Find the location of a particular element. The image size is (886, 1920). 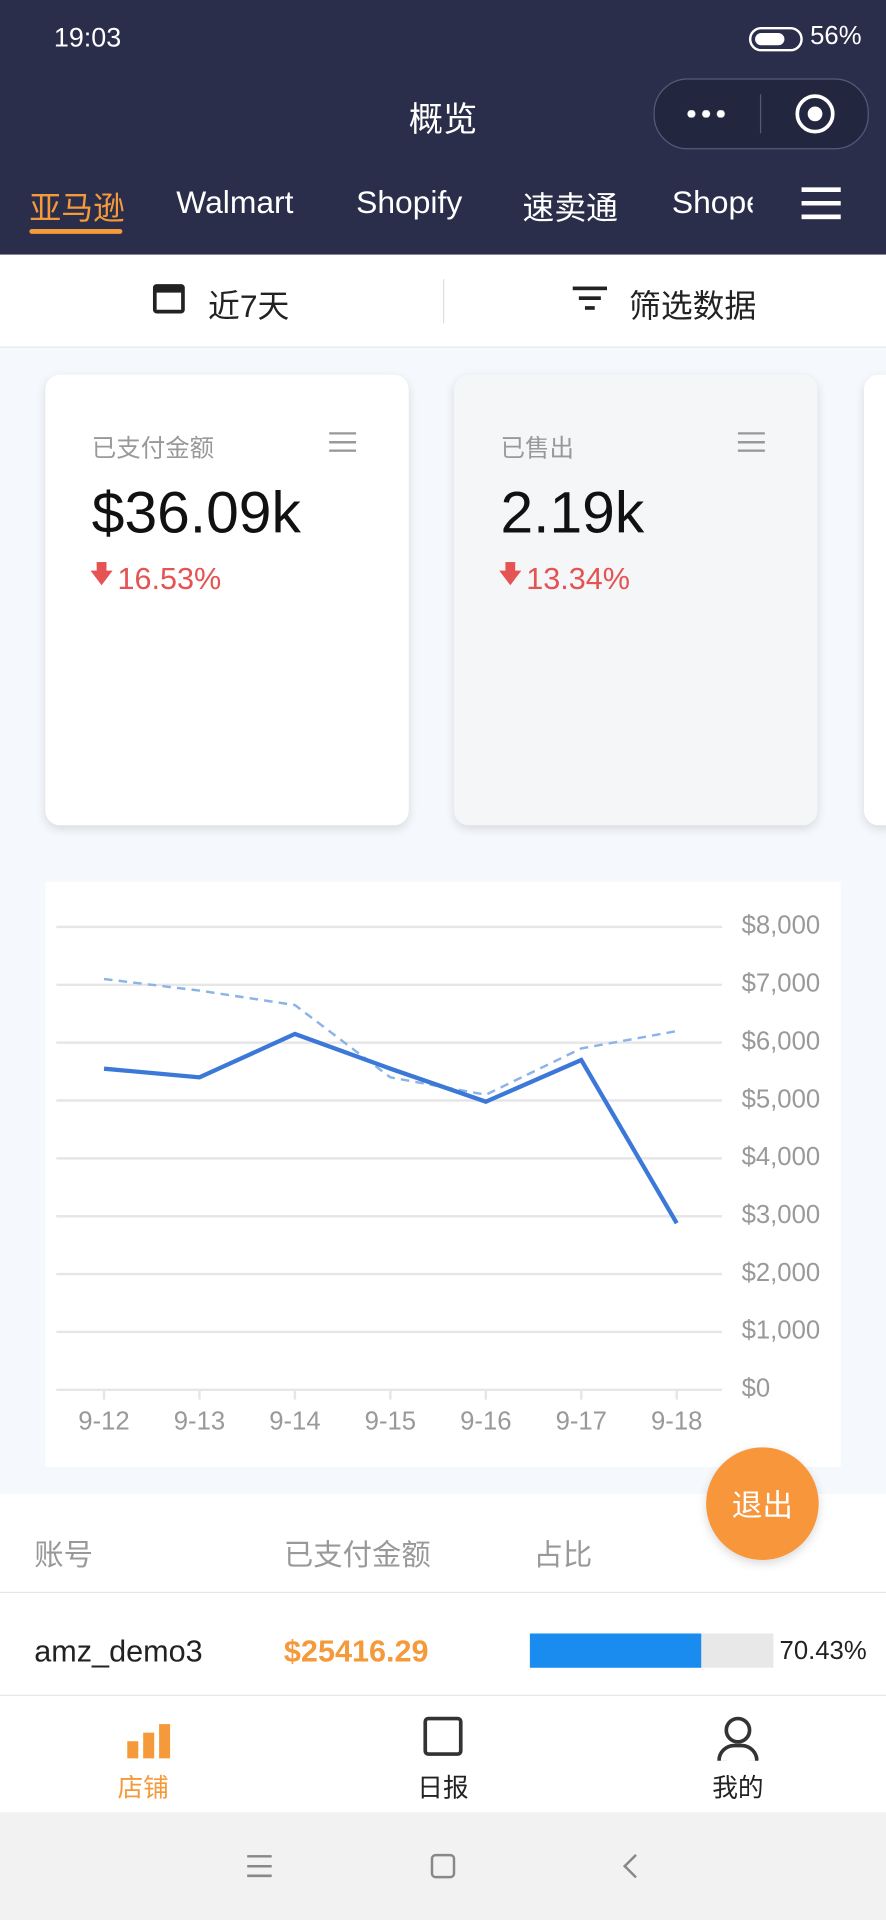

tab: Shopify is located at coordinates (409, 202).